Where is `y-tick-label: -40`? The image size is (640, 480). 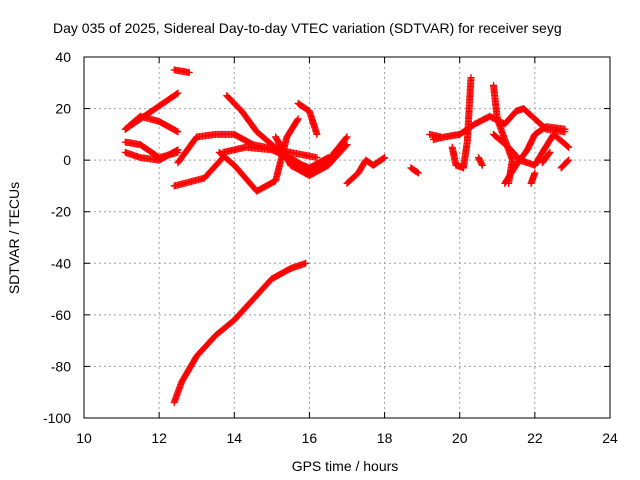 y-tick-label: -40 is located at coordinates (61, 263).